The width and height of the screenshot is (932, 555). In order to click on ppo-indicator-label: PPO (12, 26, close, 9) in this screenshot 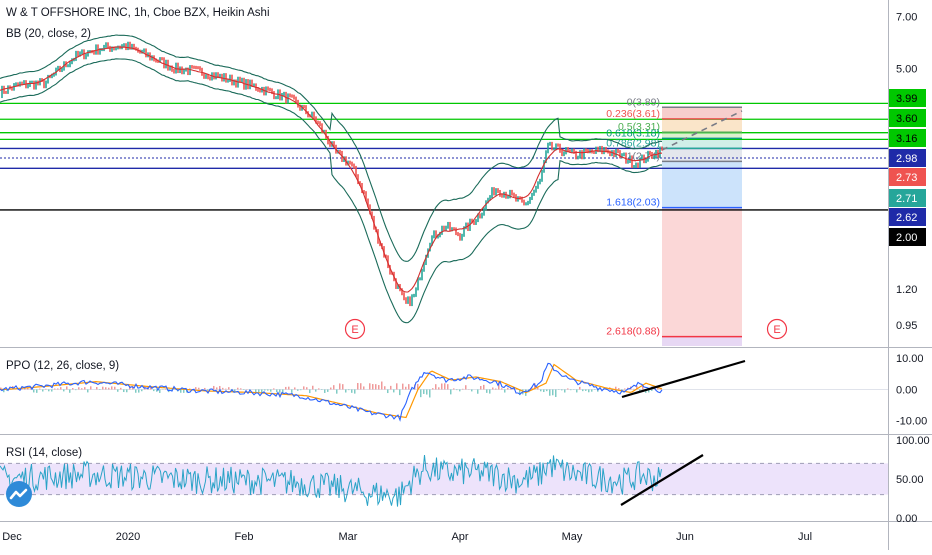, I will do `click(62, 366)`.